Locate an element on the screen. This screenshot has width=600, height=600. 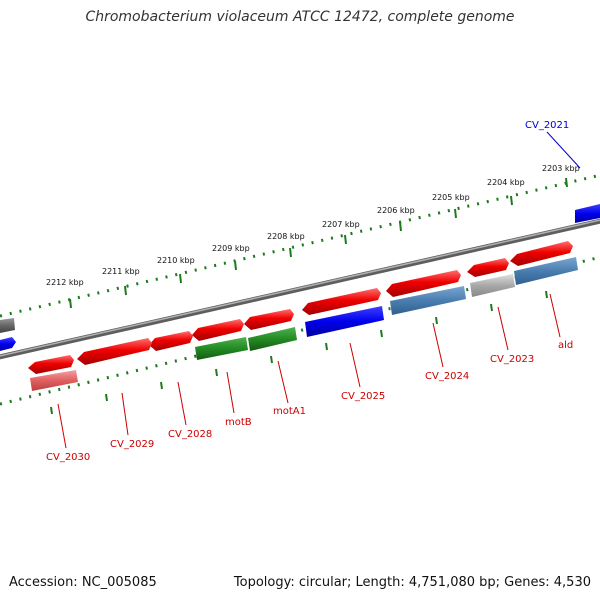
gene-label-cv2024: CV_2024 is located at coordinates (447, 376).